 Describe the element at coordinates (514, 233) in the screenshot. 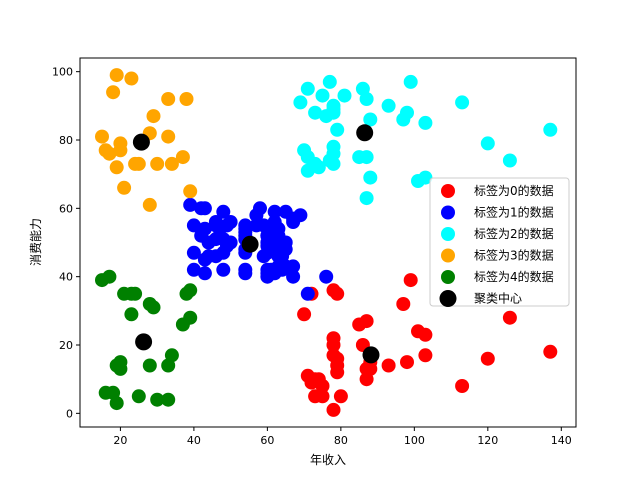

I see `legend-label: 标签为2的数据` at that location.